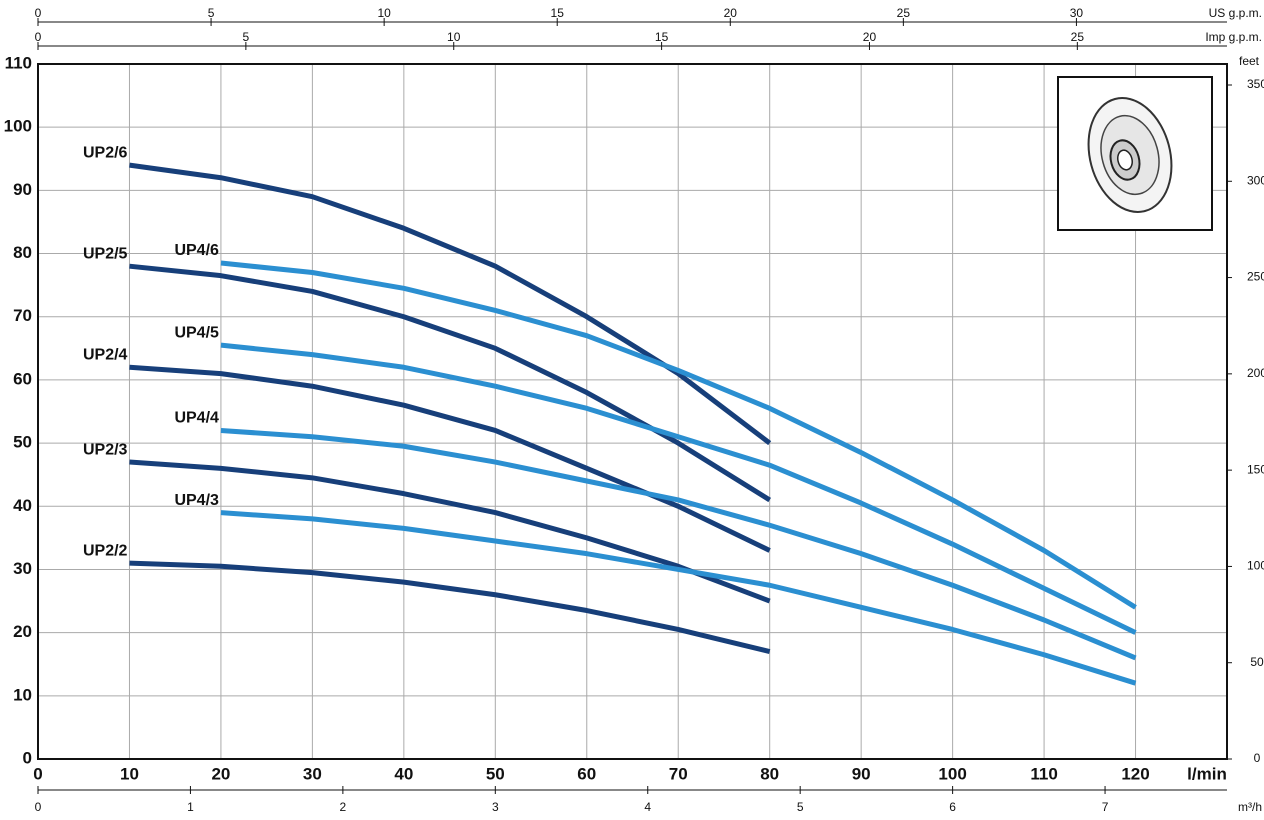 This screenshot has width=1264, height=820. Describe the element at coordinates (22, 631) in the screenshot. I see `y-tick-label: 20` at that location.